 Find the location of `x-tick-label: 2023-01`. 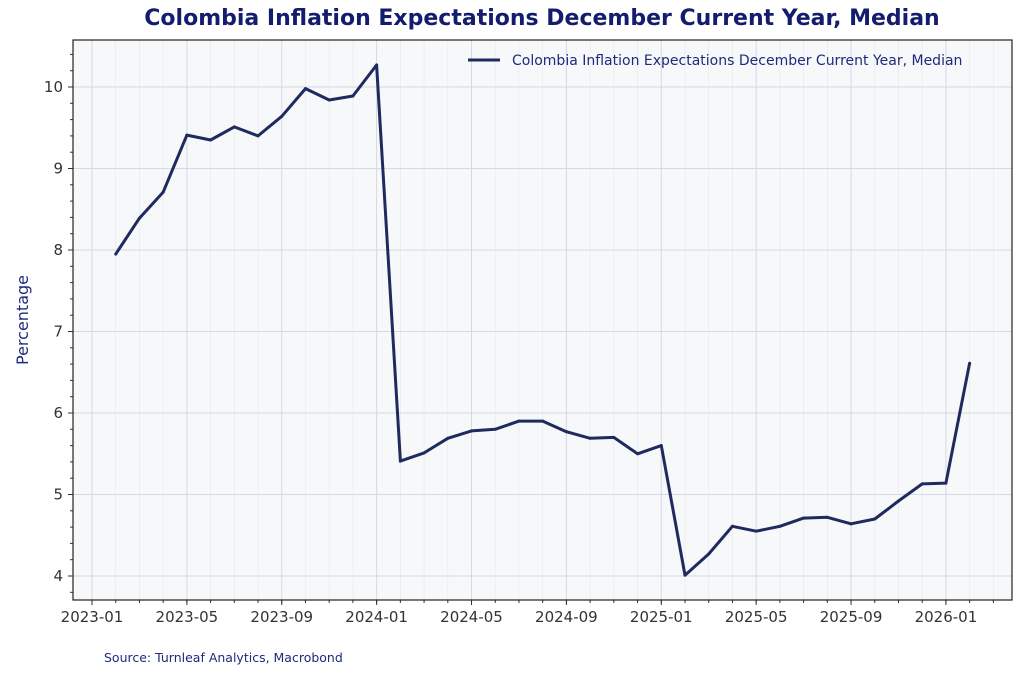

x-tick-label: 2023-01 is located at coordinates (92, 617).